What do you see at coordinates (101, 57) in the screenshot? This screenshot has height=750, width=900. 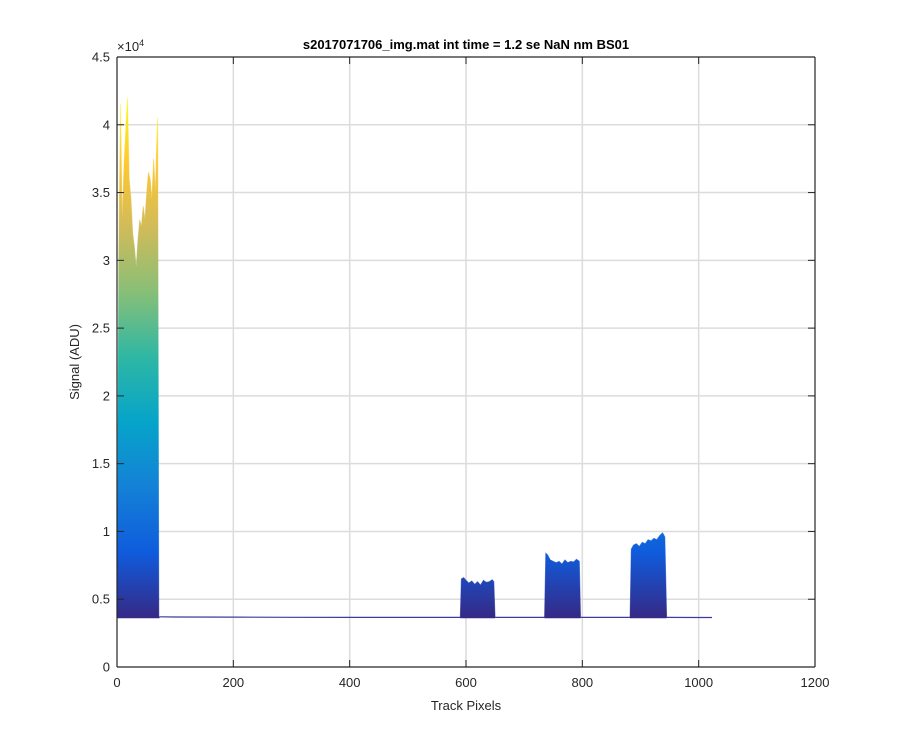 I see `y-tick-label: 4.5` at bounding box center [101, 57].